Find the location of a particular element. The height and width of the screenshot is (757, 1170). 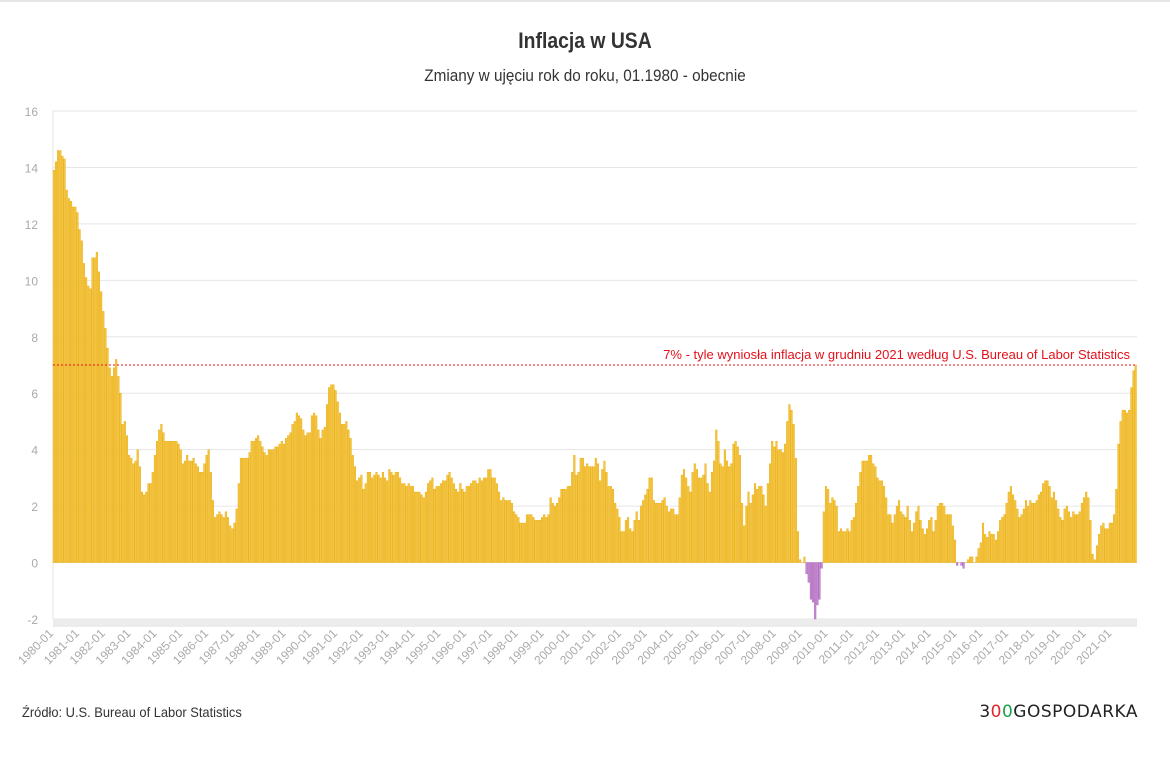

y-tick-label: 16 is located at coordinates (32, 112).